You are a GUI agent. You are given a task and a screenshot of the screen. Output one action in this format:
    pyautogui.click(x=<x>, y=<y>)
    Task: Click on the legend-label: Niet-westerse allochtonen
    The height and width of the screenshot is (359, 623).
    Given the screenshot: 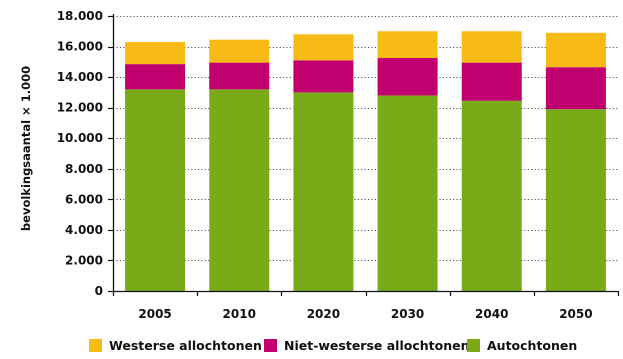 What is the action you would take?
    pyautogui.click(x=376, y=345)
    